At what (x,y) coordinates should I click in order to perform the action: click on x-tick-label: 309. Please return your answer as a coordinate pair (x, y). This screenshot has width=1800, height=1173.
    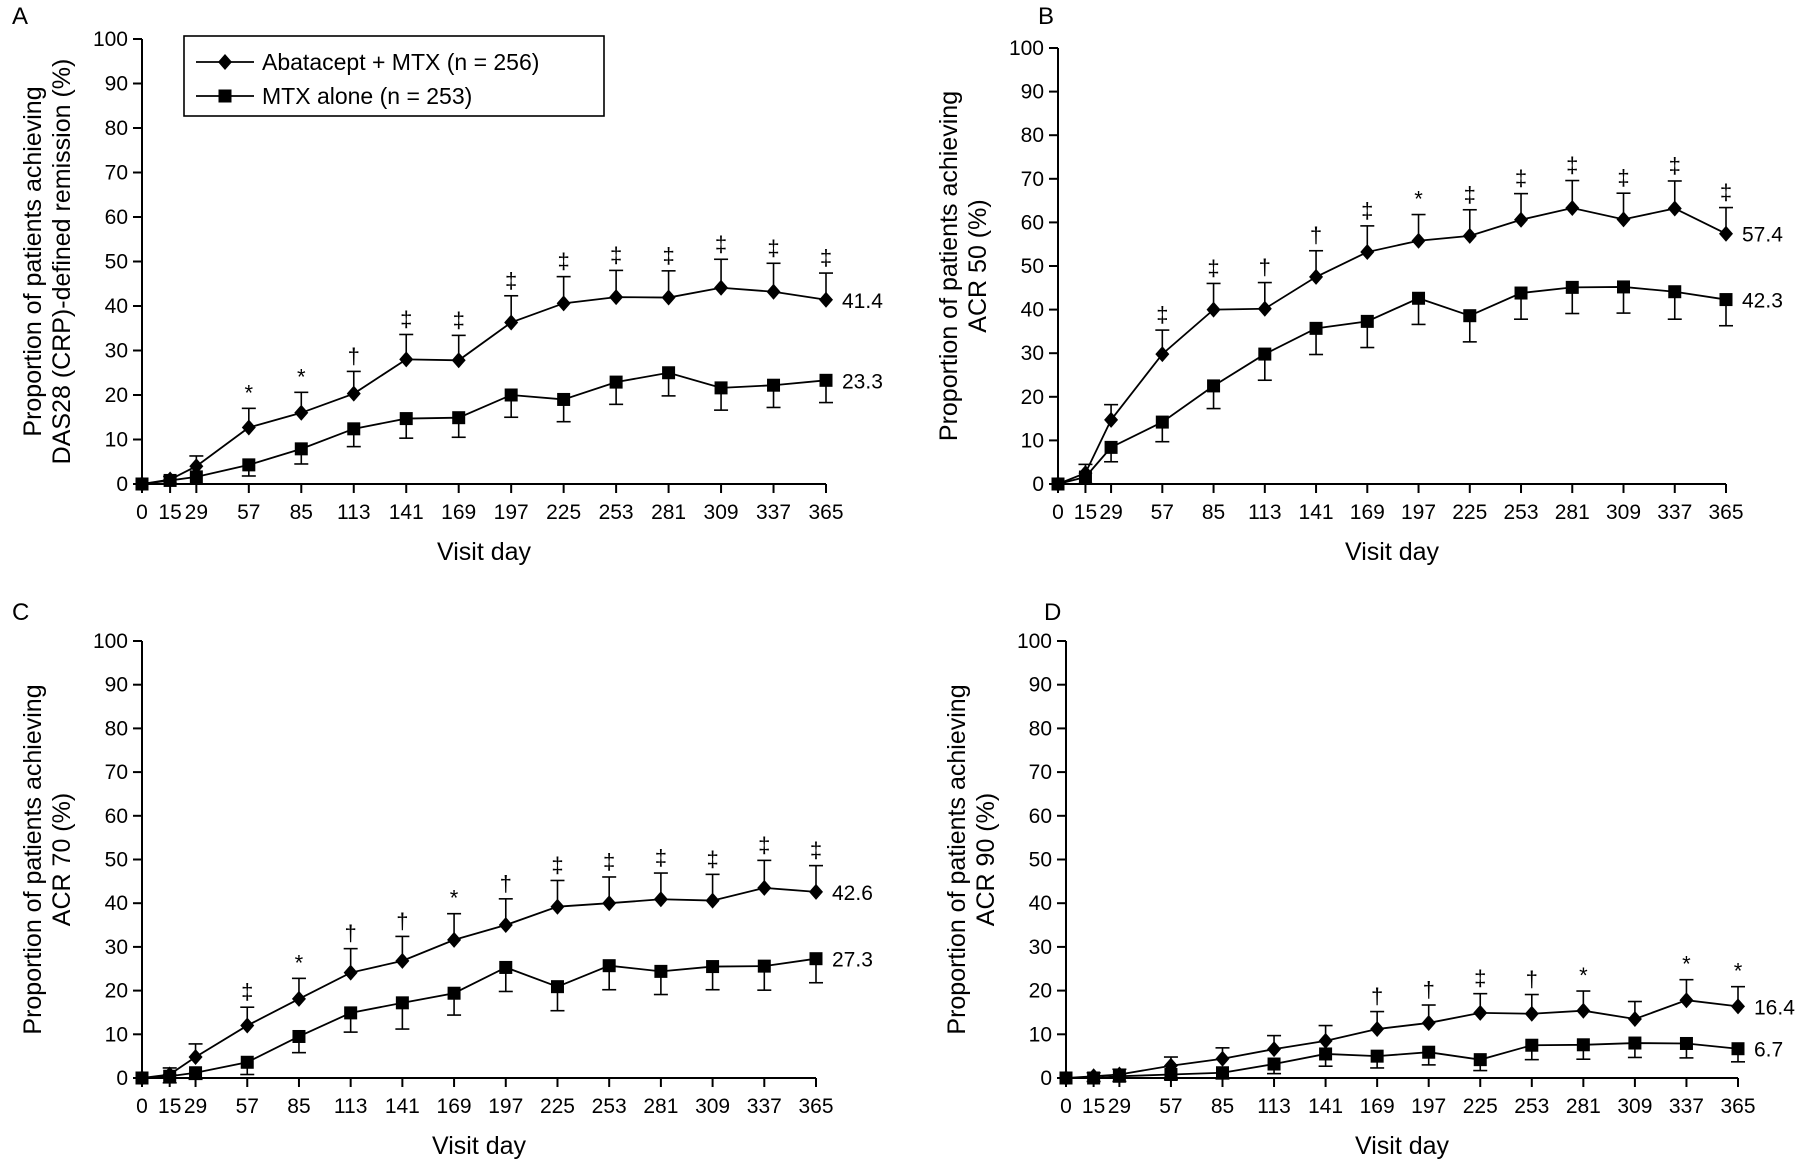
    Looking at the image, I should click on (721, 512).